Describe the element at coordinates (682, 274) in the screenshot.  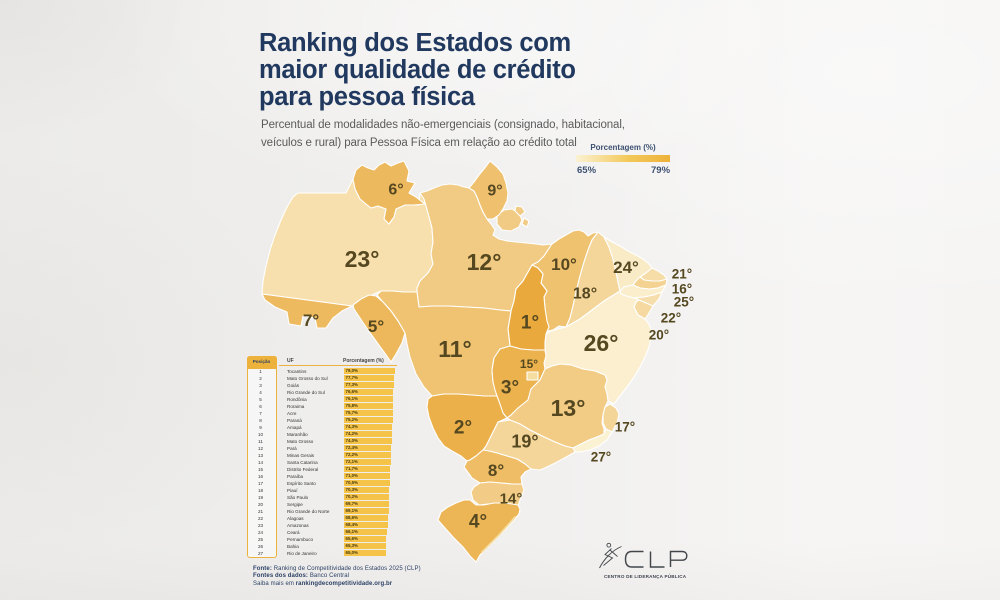
I see `svg-text: 21°` at that location.